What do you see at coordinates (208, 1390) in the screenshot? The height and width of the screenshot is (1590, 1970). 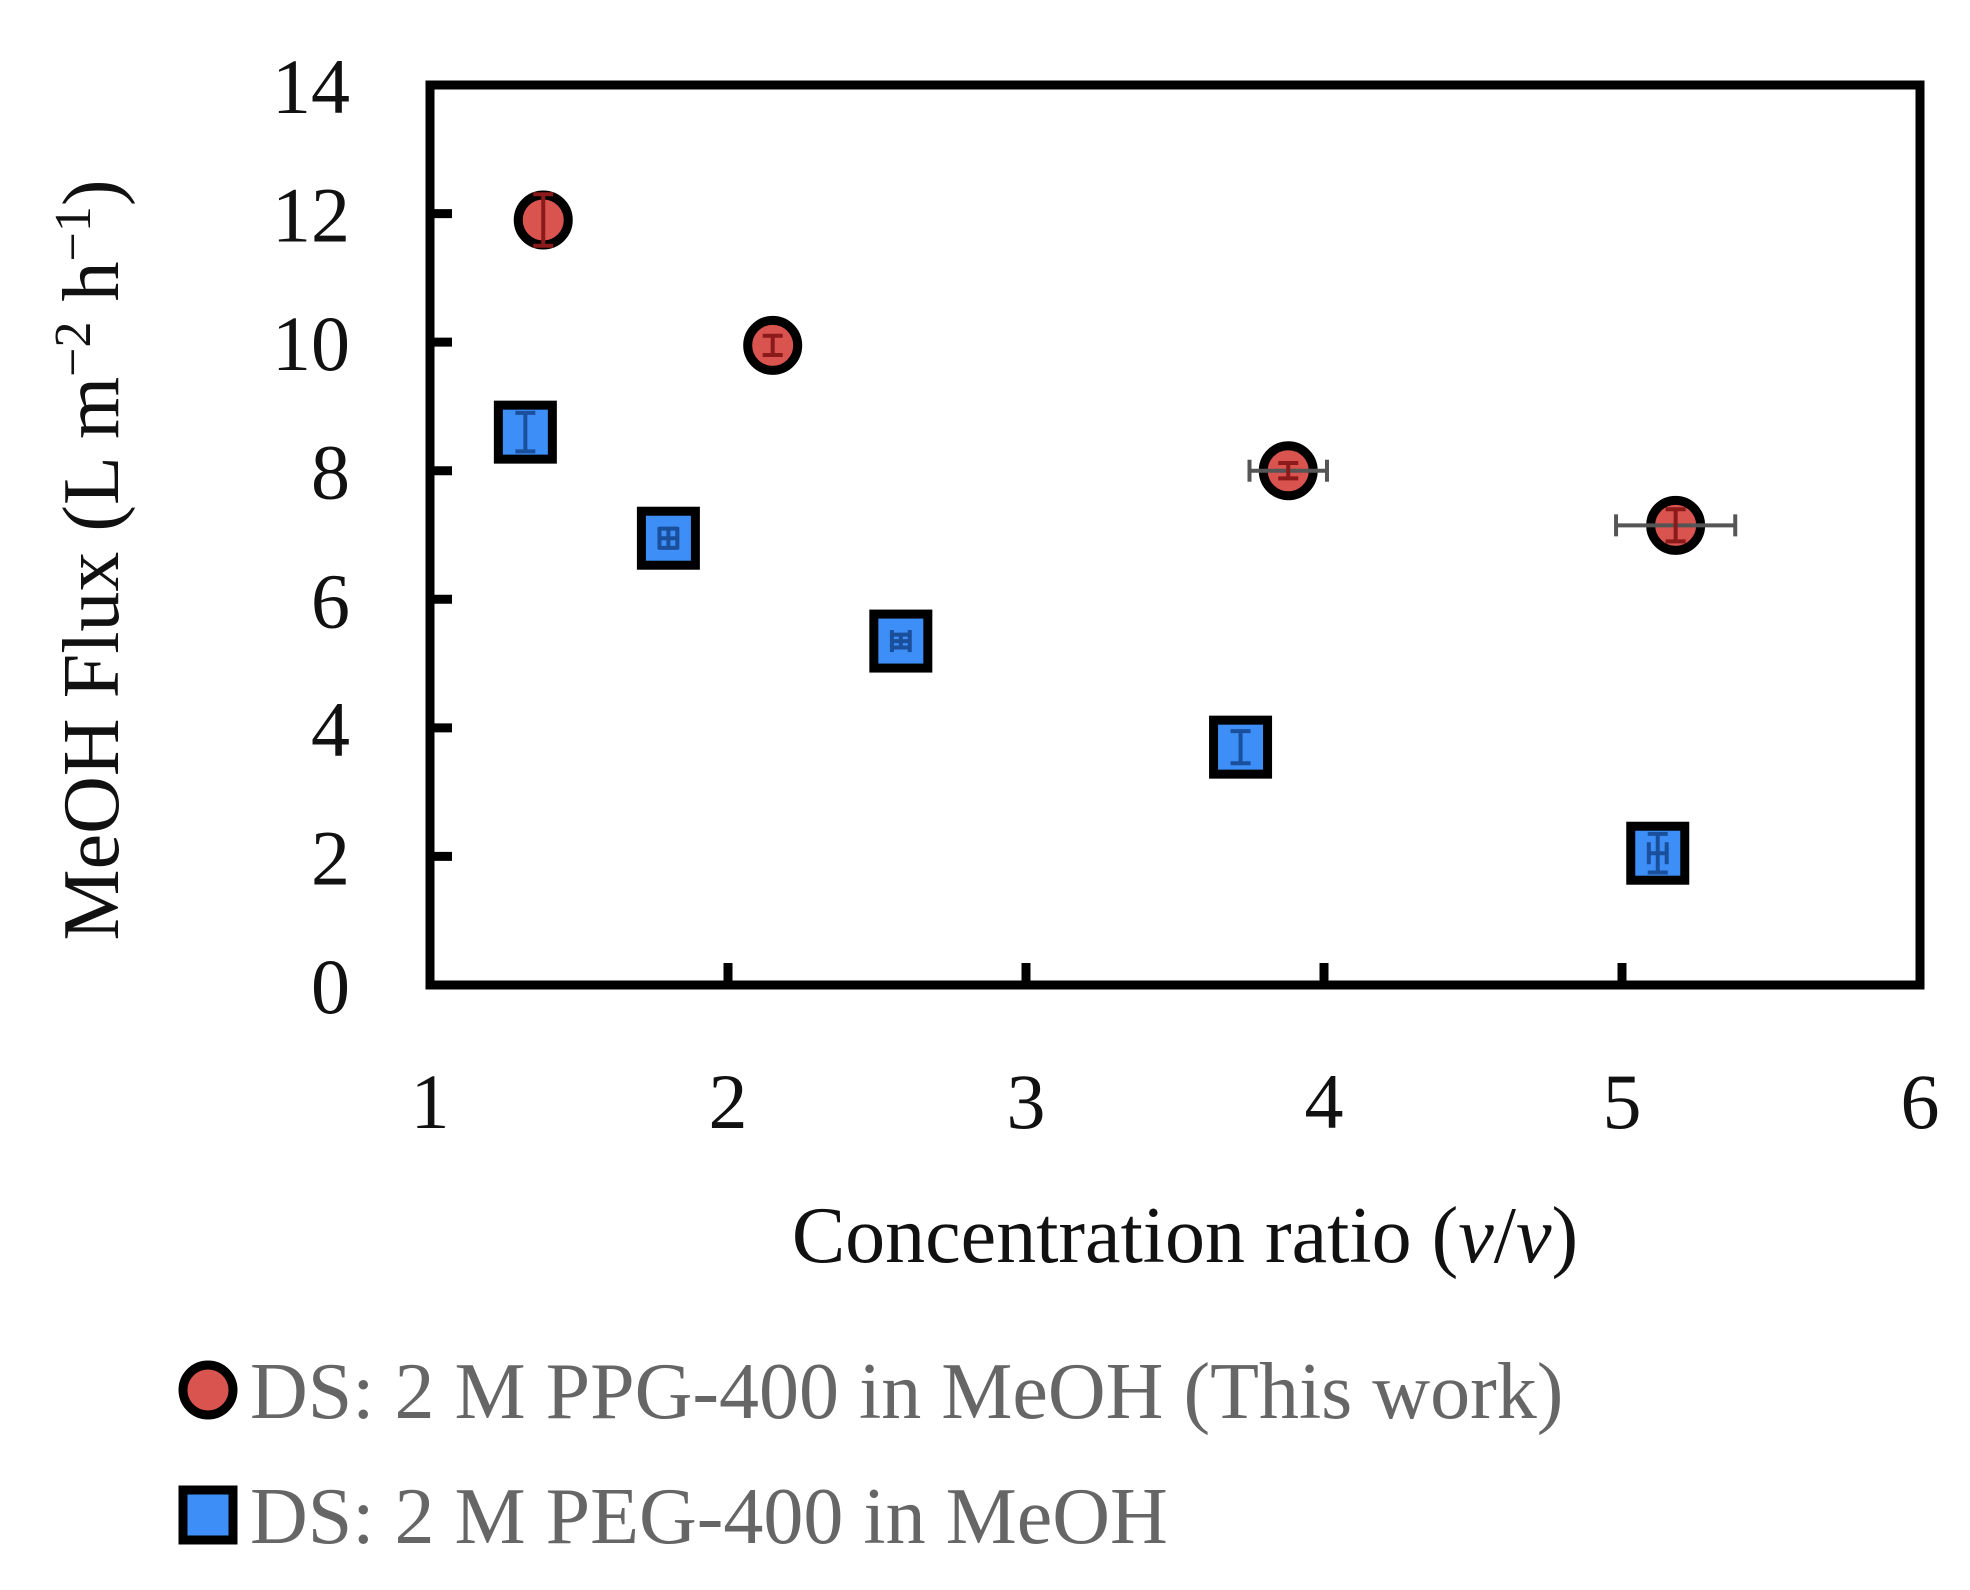 I see `legend-marker-circle` at bounding box center [208, 1390].